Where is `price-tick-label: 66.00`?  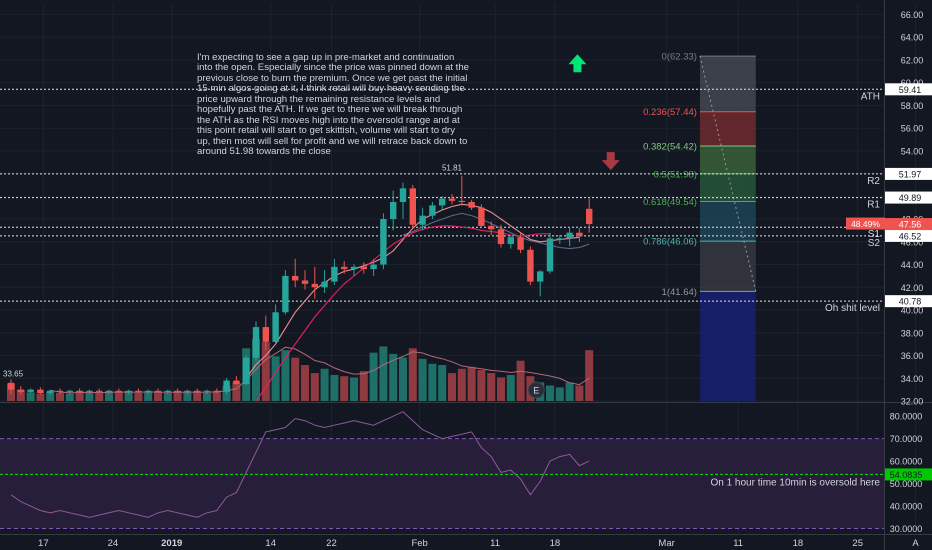
price-tick-label: 66.00 is located at coordinates (912, 15).